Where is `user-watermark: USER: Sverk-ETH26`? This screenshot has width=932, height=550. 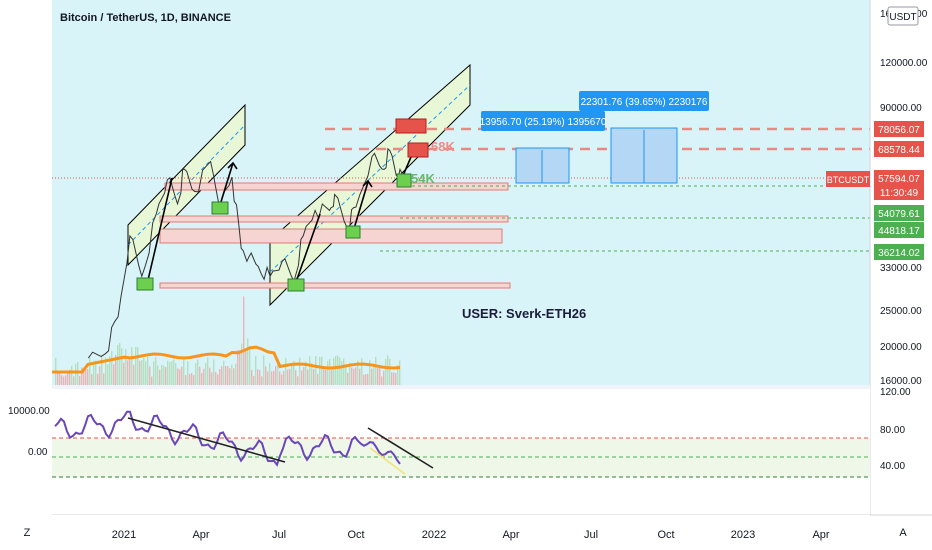
user-watermark: USER: Sverk-ETH26 is located at coordinates (524, 313).